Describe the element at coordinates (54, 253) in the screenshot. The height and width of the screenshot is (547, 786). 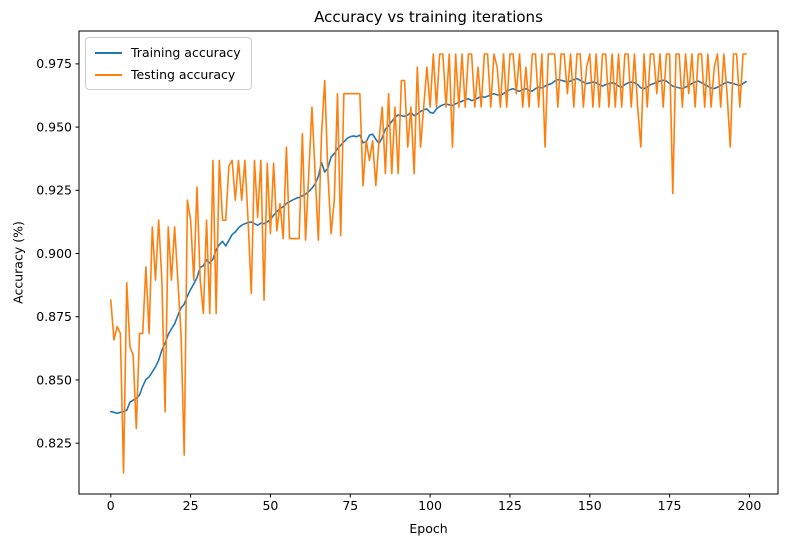
I see `svg-text: 0.900` at that location.